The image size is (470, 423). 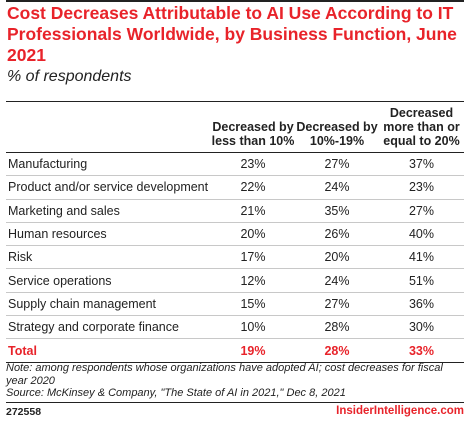 I want to click on cell-value: 19%, so click(x=253, y=350).